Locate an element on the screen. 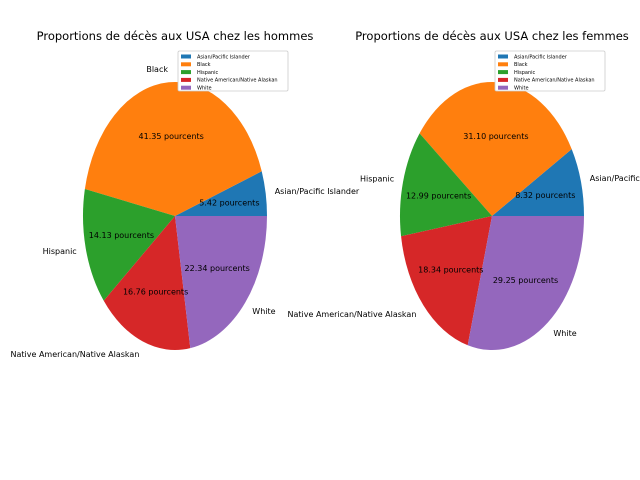 The image size is (640, 480). slice-label-black: Black is located at coordinates (157, 69).